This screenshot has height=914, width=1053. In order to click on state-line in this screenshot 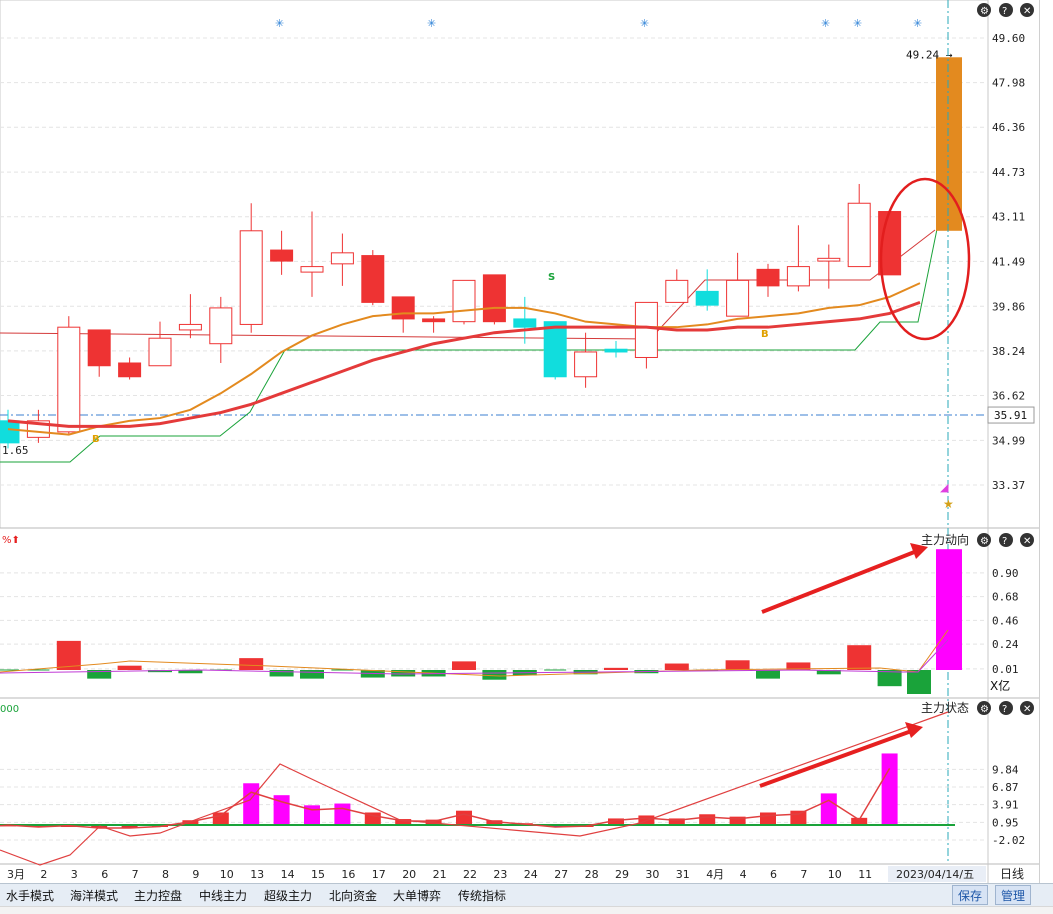, I will do `click(445, 798)`.